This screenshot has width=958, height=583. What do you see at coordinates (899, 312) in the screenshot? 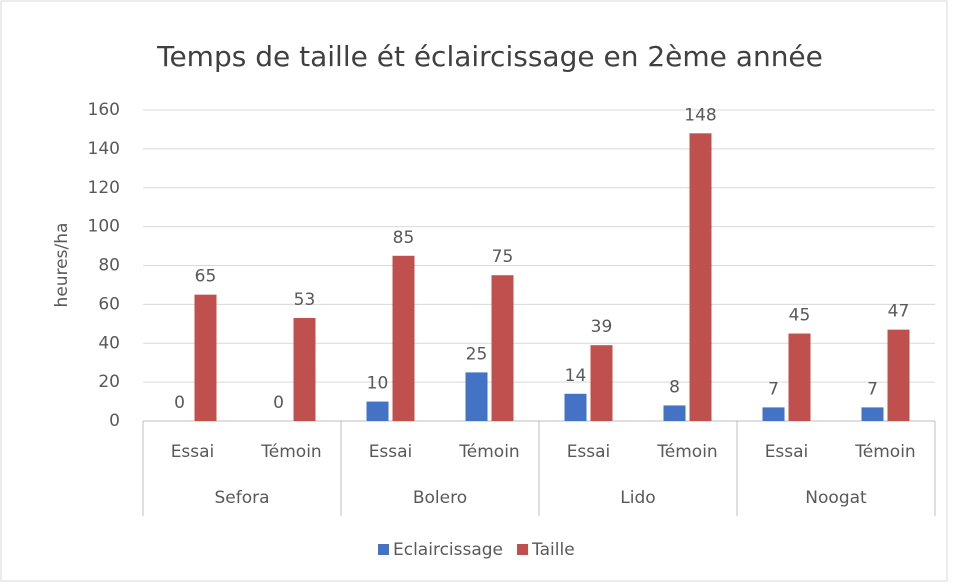
I see `data-label: 47` at bounding box center [899, 312].